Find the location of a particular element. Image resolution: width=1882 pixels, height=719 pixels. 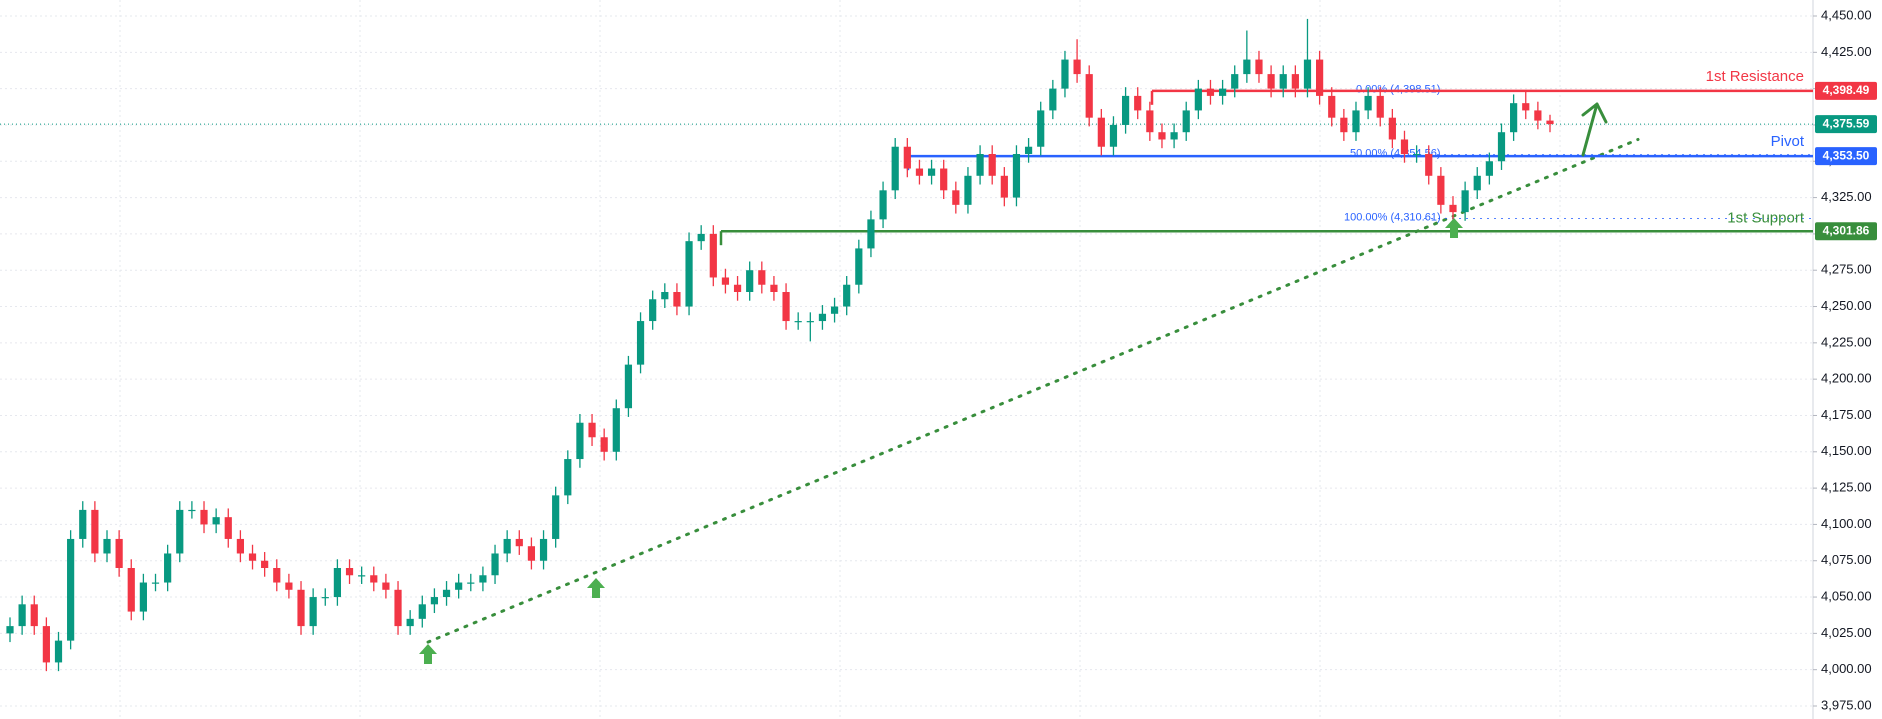

y-tick-label: 4,025.00 is located at coordinates (1846, 632).